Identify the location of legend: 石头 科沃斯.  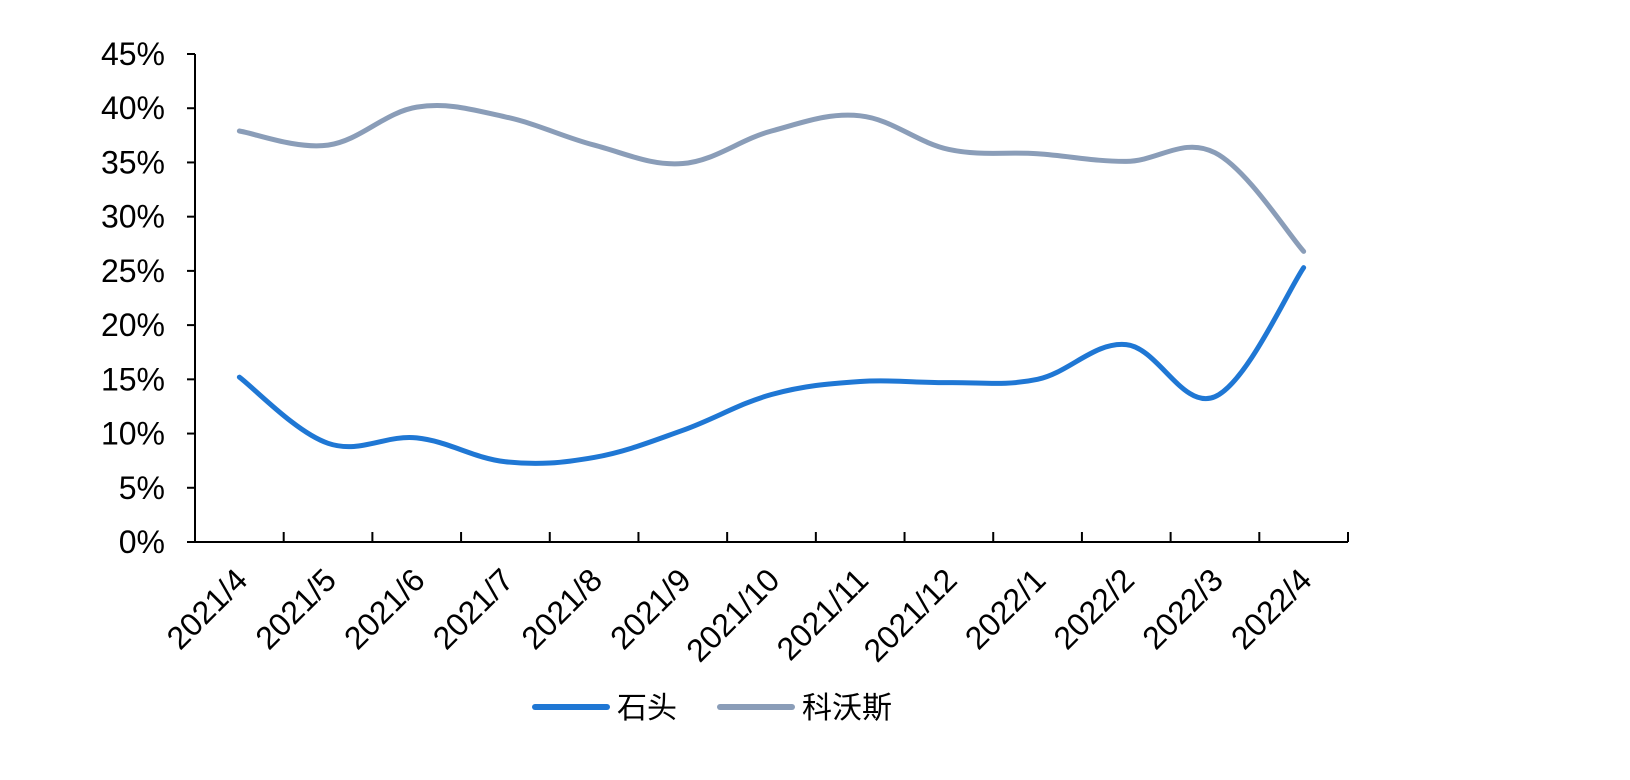
(712, 708).